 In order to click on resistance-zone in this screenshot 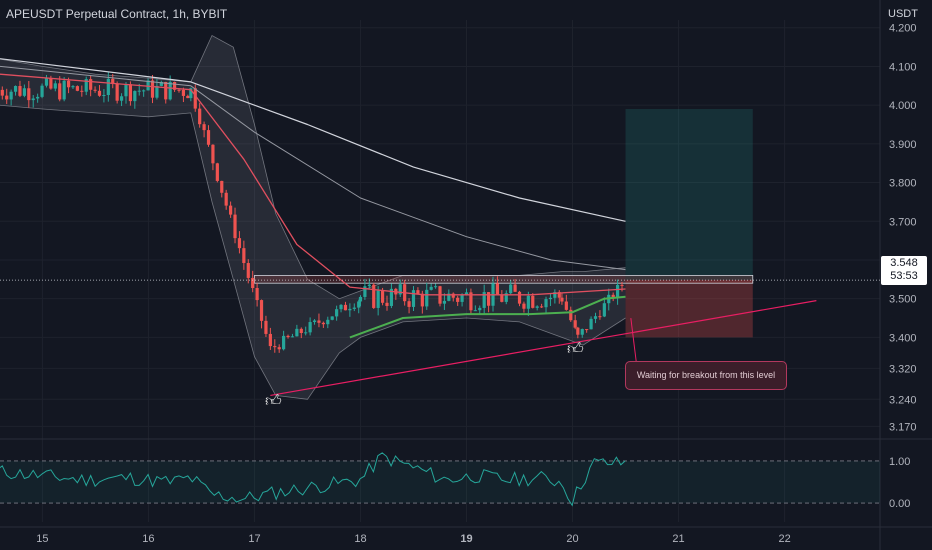, I will do `click(504, 279)`.